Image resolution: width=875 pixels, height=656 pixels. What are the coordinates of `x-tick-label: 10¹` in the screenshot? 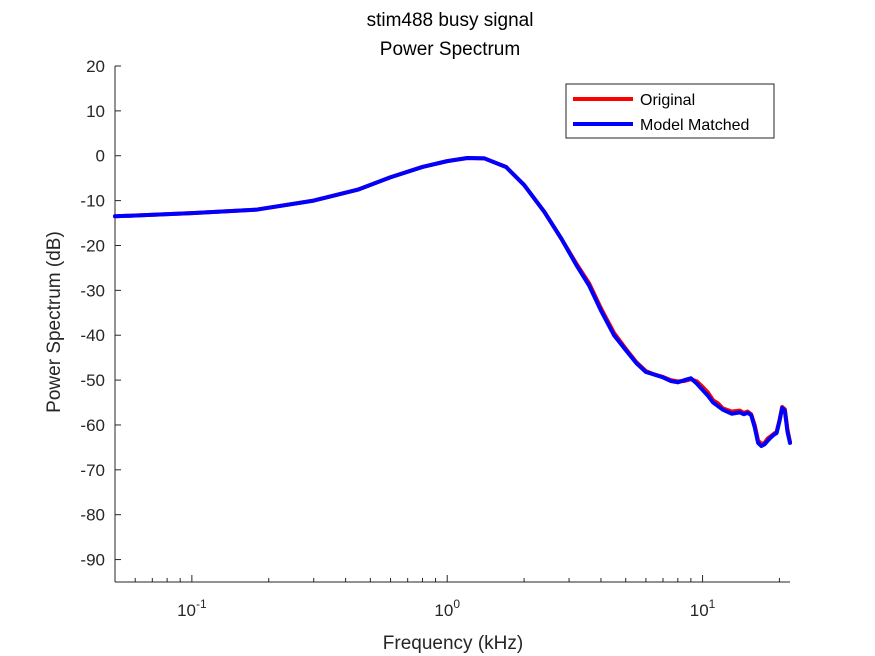 It's located at (703, 608).